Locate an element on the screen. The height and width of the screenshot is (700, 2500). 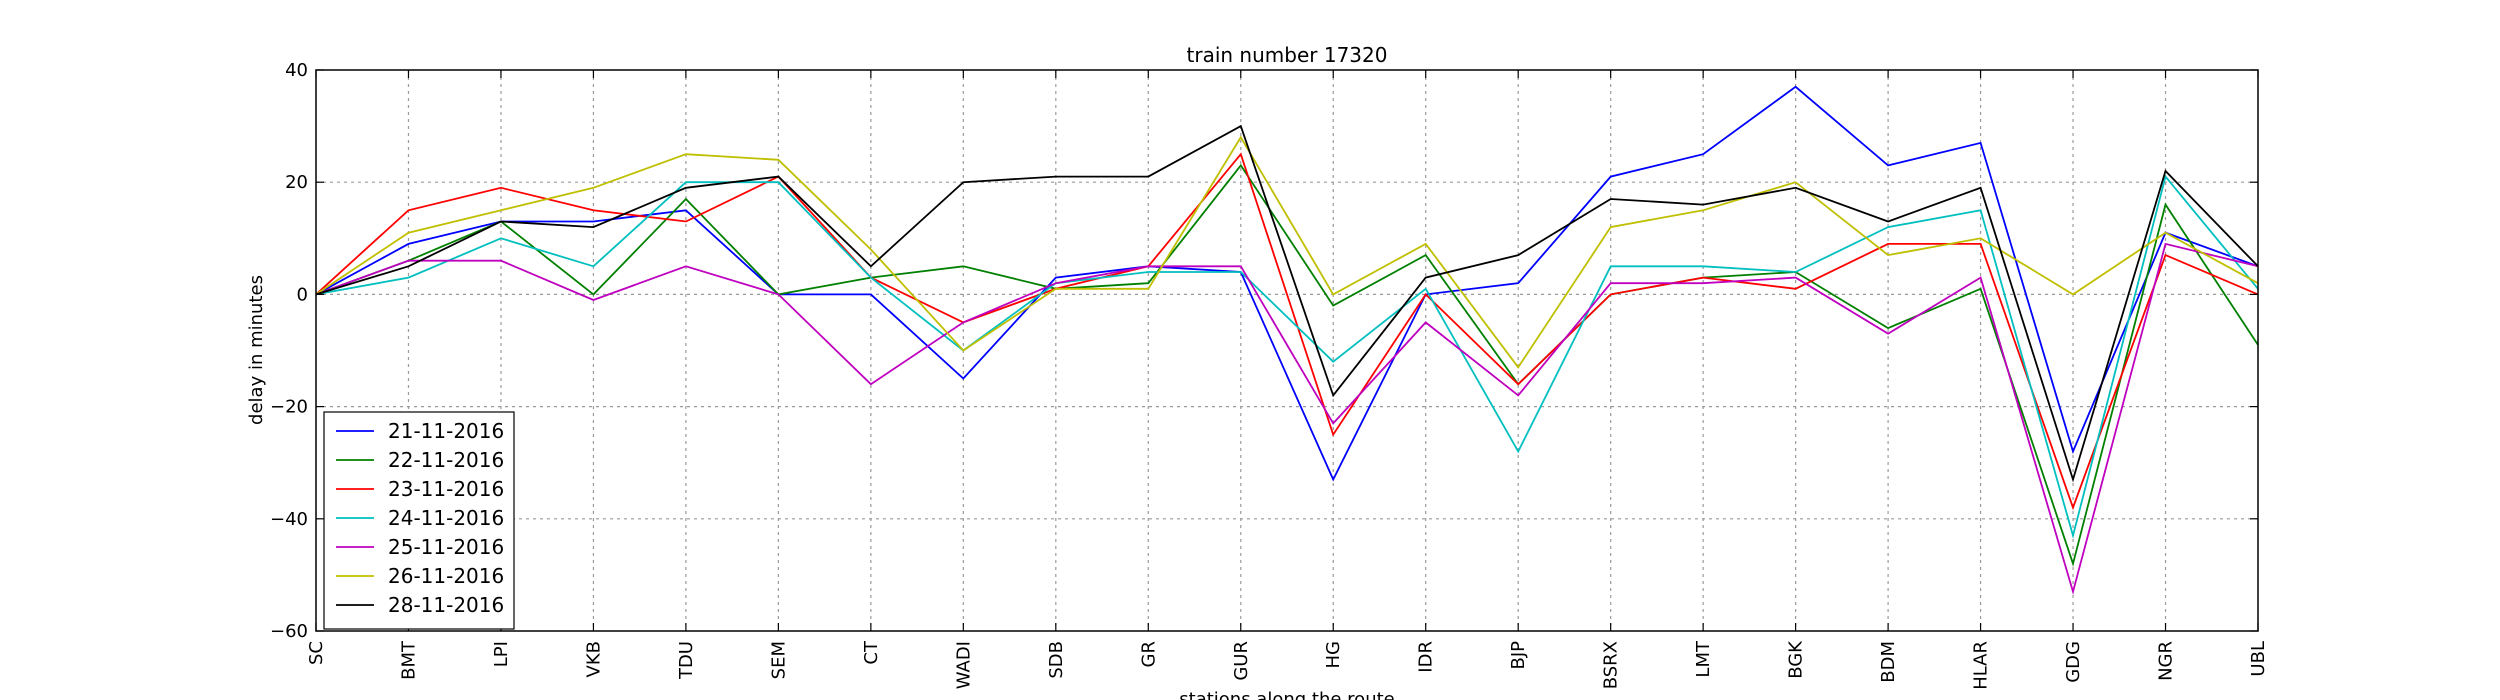
legend-label: 24-11-2016 is located at coordinates (446, 518).